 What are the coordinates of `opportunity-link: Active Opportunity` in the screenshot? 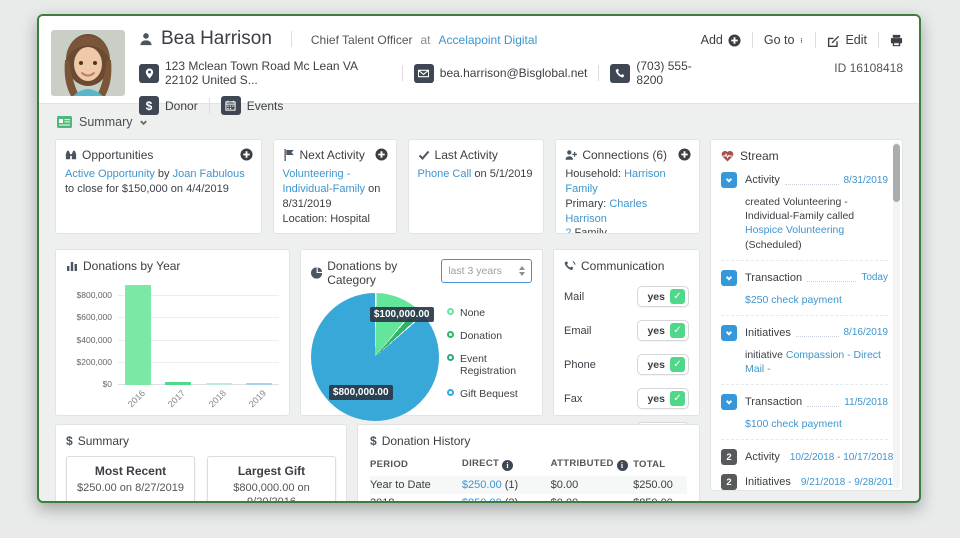 It's located at (110, 174).